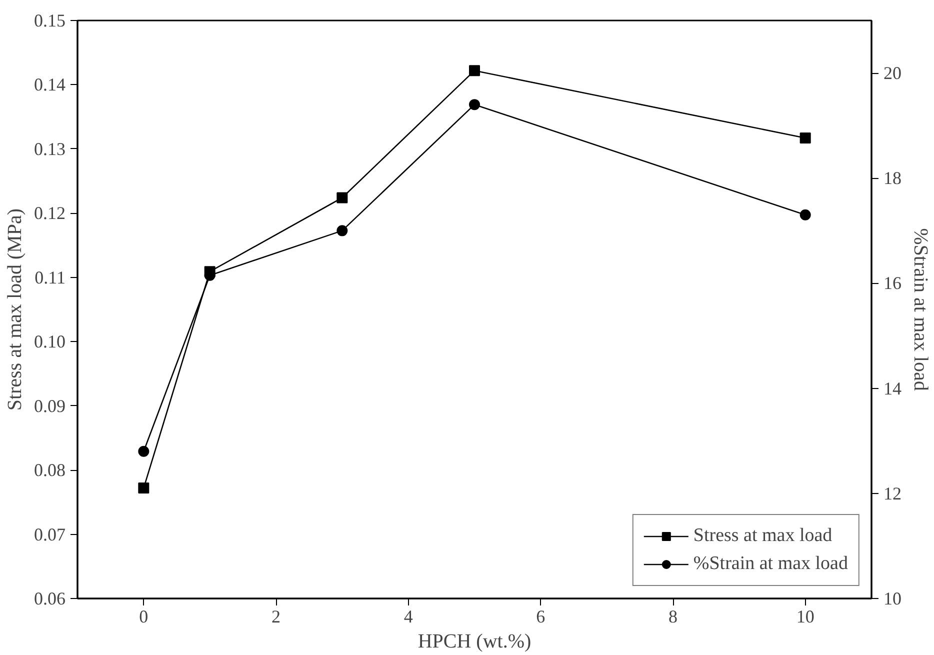 This screenshot has width=934, height=655. What do you see at coordinates (276, 616) in the screenshot?
I see `x-tick-label: 2` at bounding box center [276, 616].